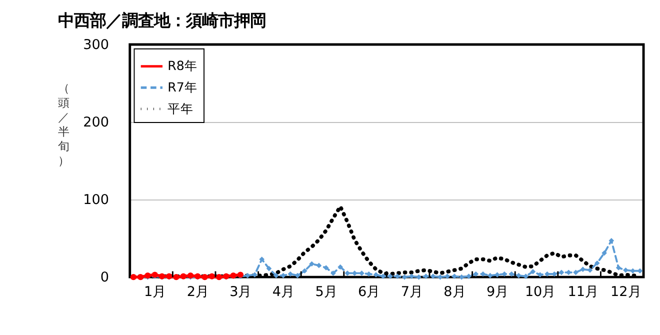 The width and height of the screenshot is (660, 335). I want to click on y-axis-title: （頭／半旬）, so click(64, 124).